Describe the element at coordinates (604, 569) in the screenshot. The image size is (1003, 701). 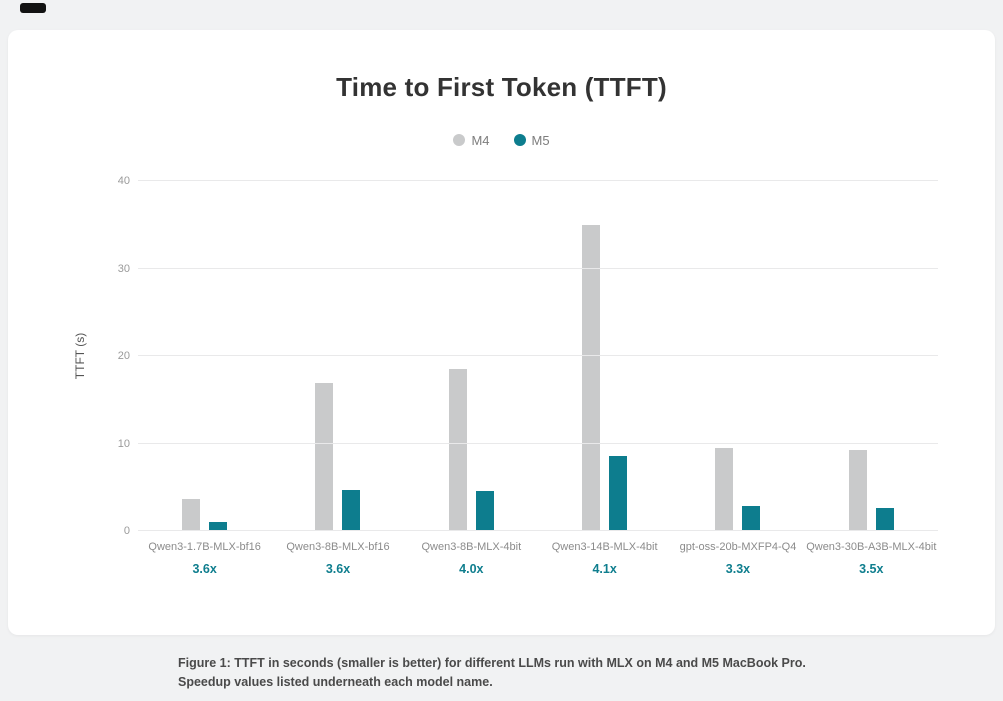
I see `speedup-label: 4.1x` at that location.